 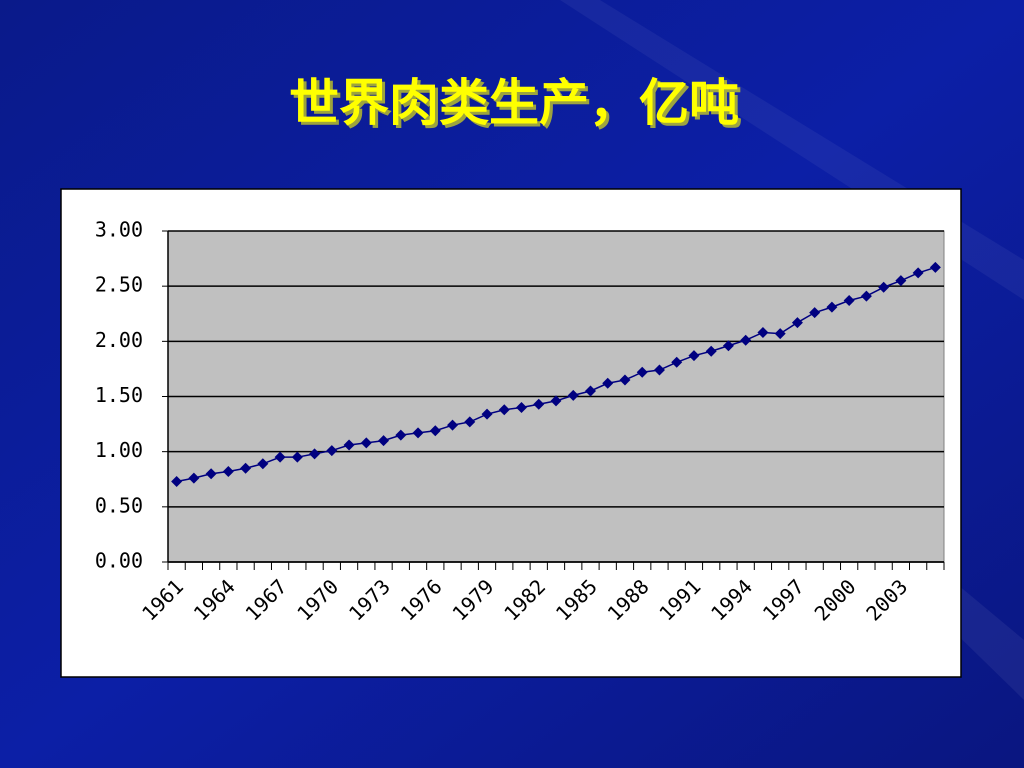 I want to click on title-shadow: 世界肉类生产，亿吨, so click(x=517, y=106).